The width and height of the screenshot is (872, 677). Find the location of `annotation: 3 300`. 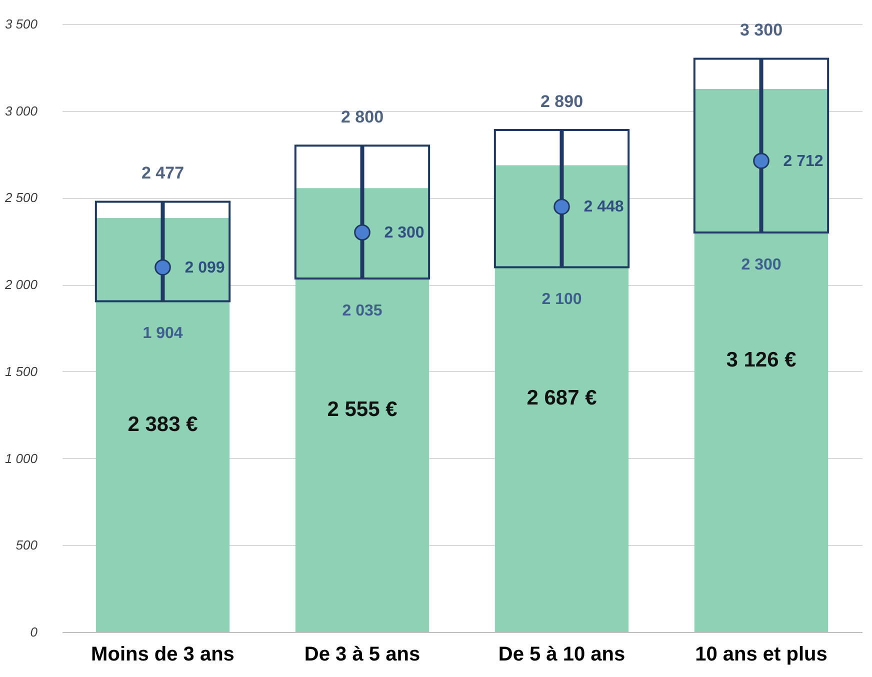

annotation: 3 300 is located at coordinates (761, 30).